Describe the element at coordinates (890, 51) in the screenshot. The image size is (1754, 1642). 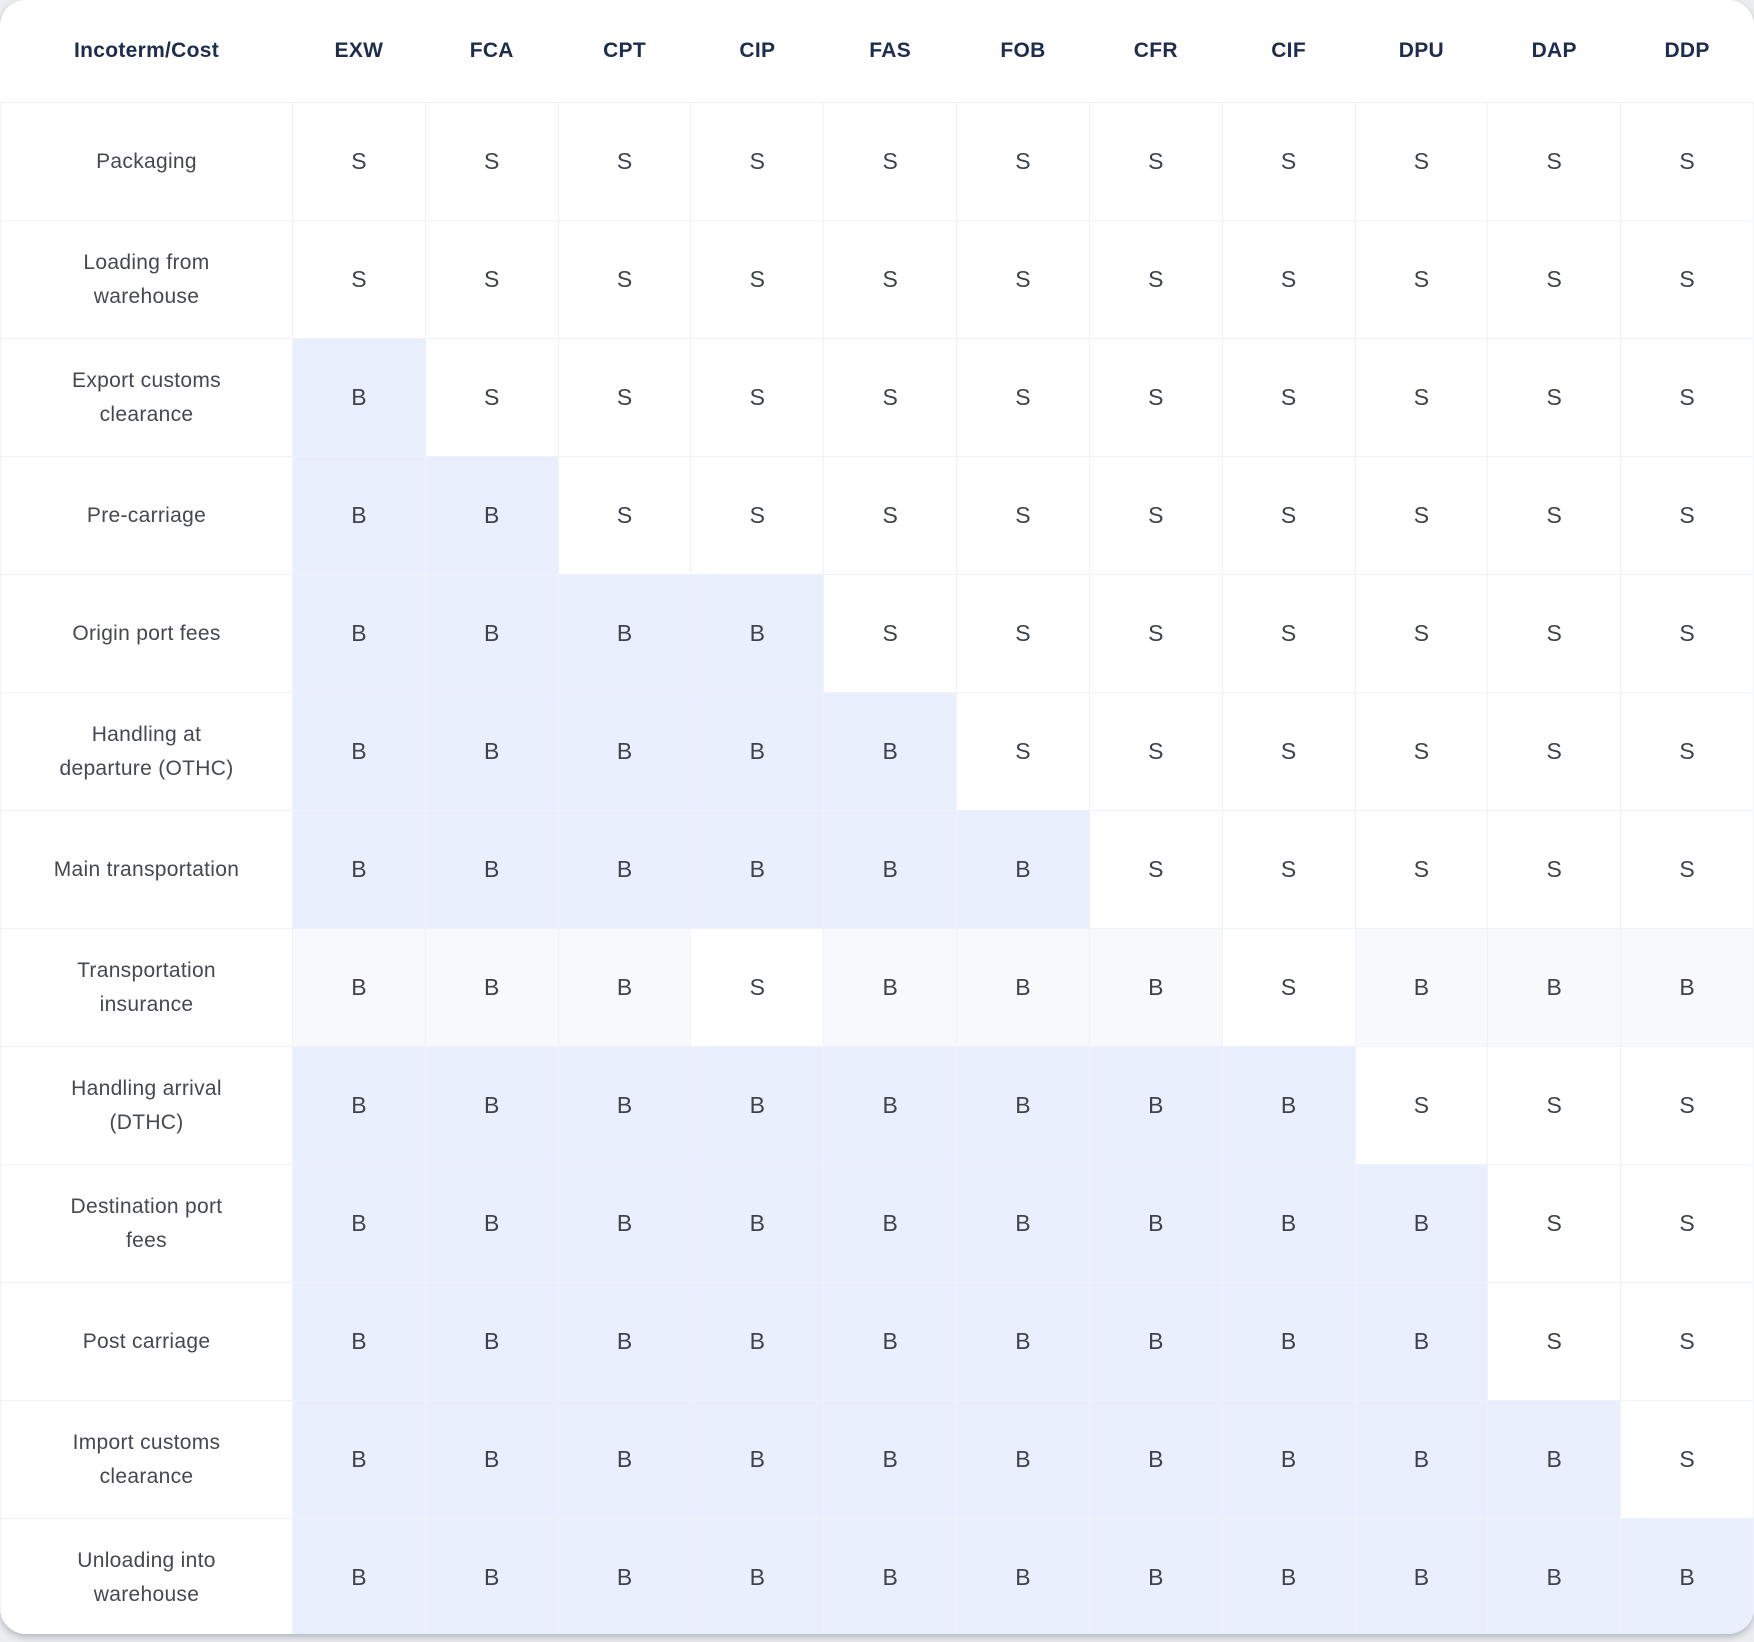
I see `column-header: FAS` at that location.